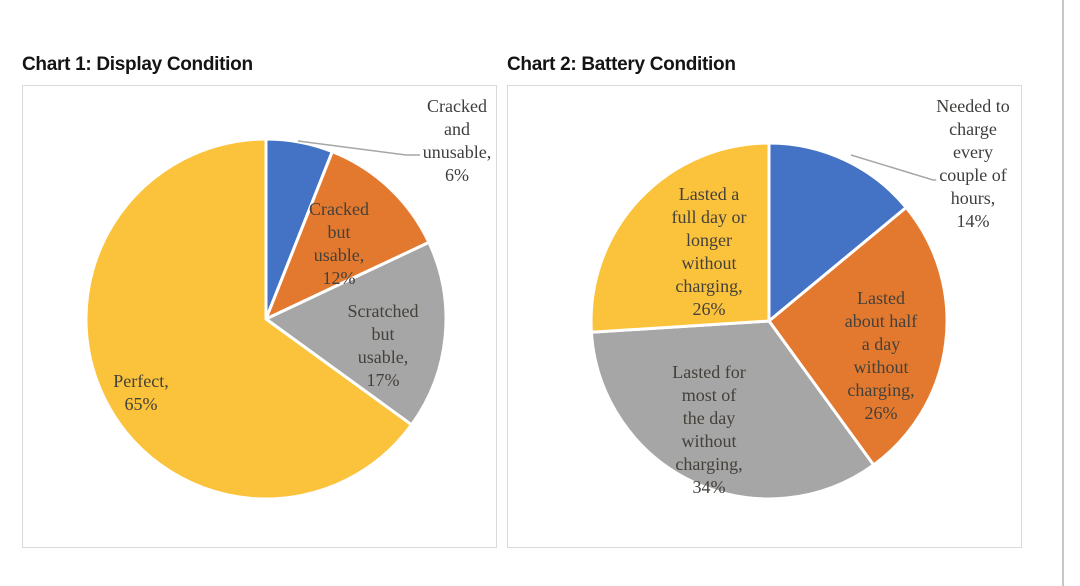  I want to click on pie-slice-scratched-but-usable, so click(355, 333).